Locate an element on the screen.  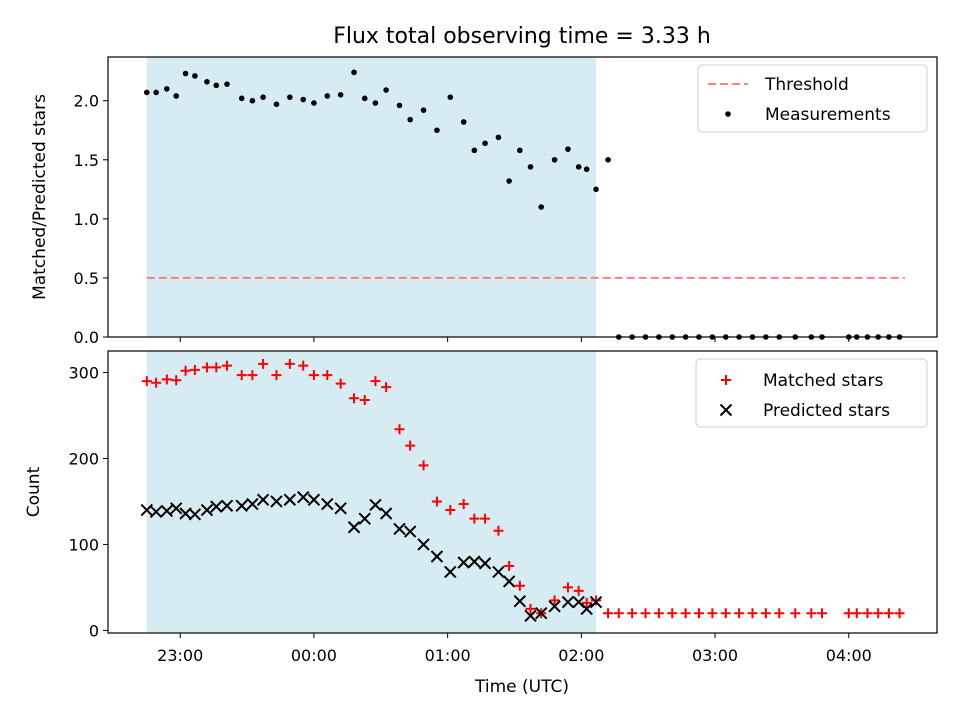
legend: Threshold Measurements is located at coordinates (812, 98).